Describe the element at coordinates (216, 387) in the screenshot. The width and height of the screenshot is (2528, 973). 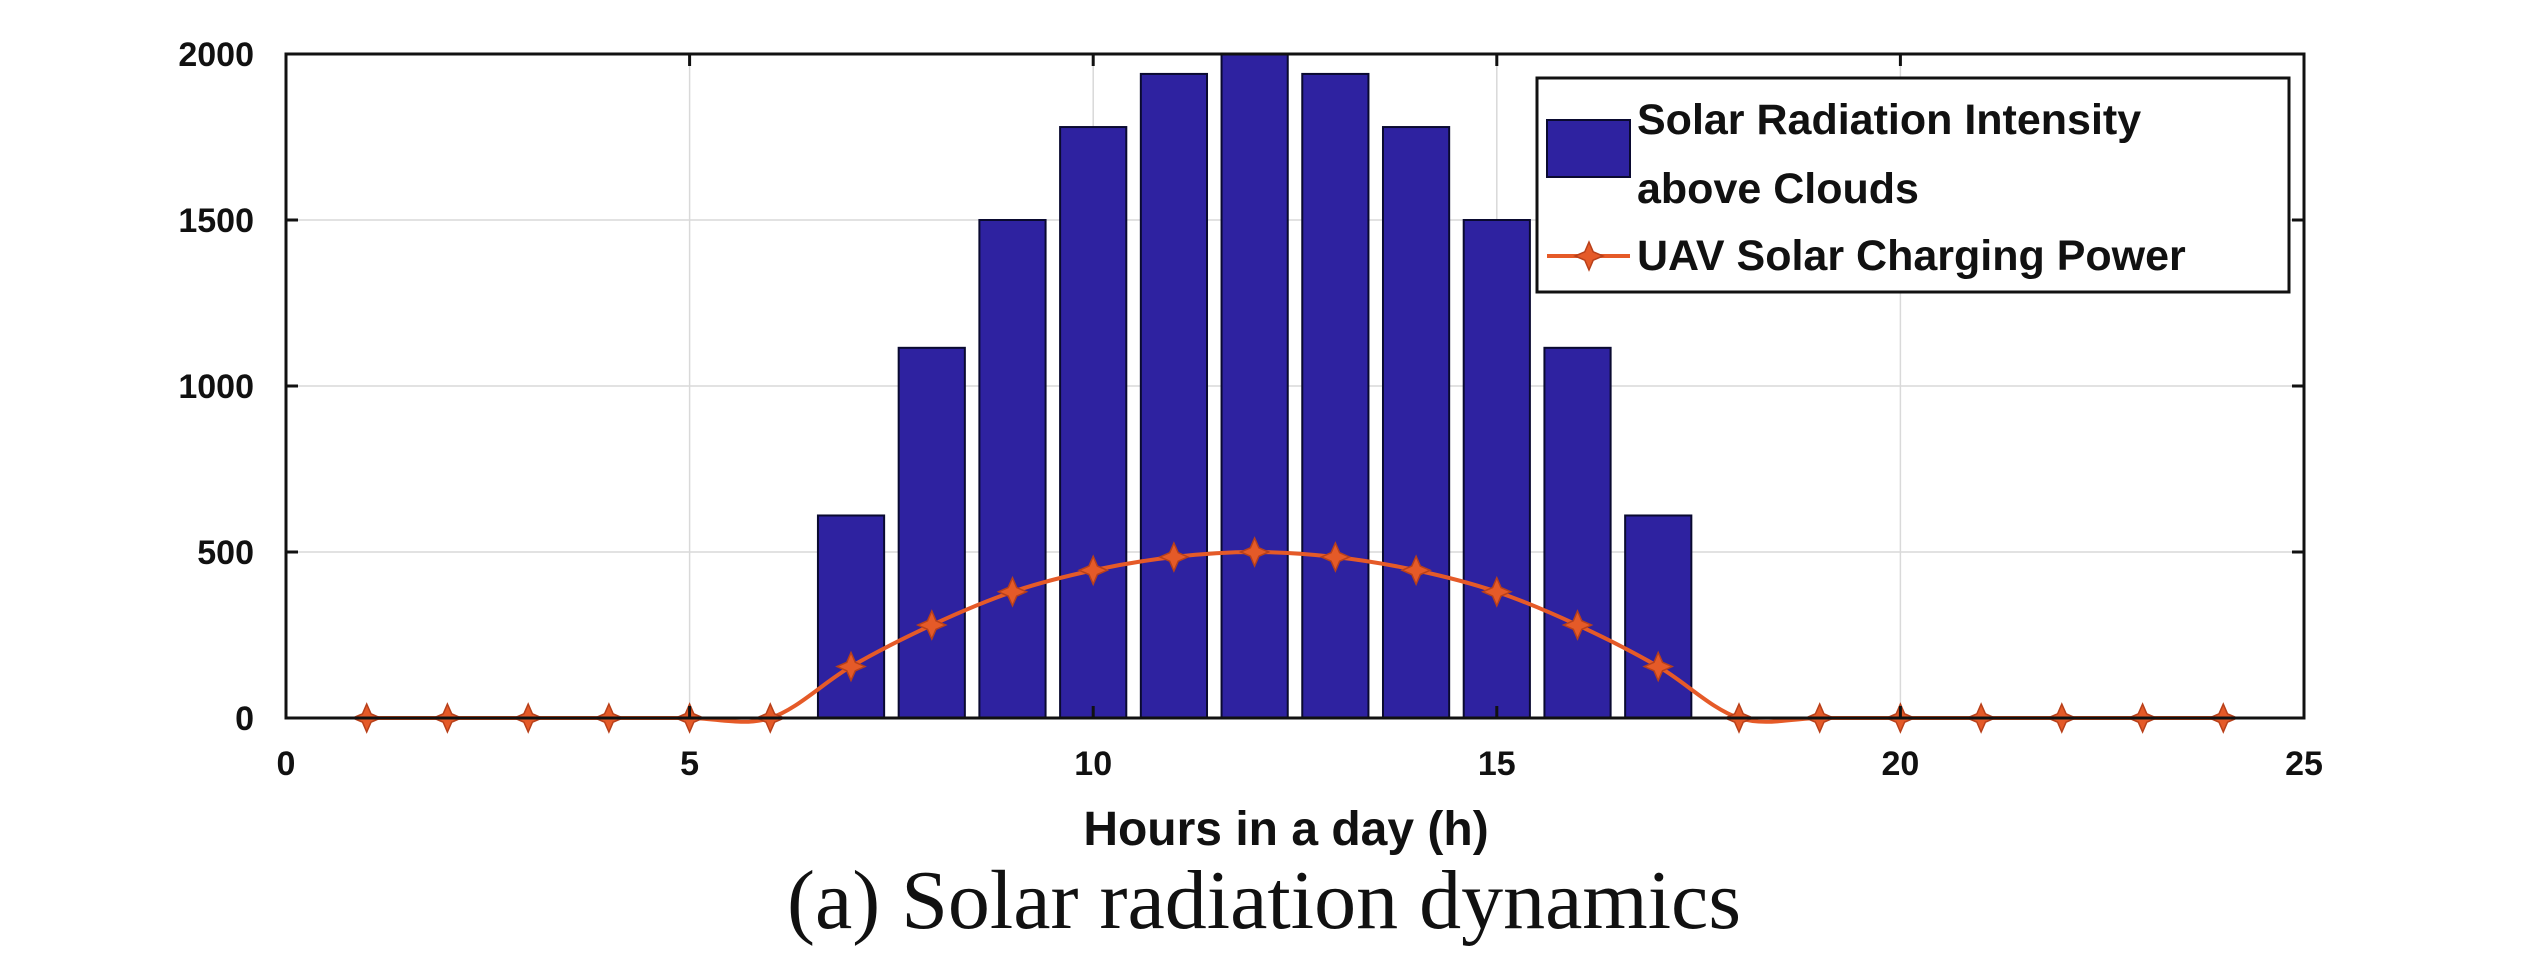
I see `y-tick-label: 1000` at that location.